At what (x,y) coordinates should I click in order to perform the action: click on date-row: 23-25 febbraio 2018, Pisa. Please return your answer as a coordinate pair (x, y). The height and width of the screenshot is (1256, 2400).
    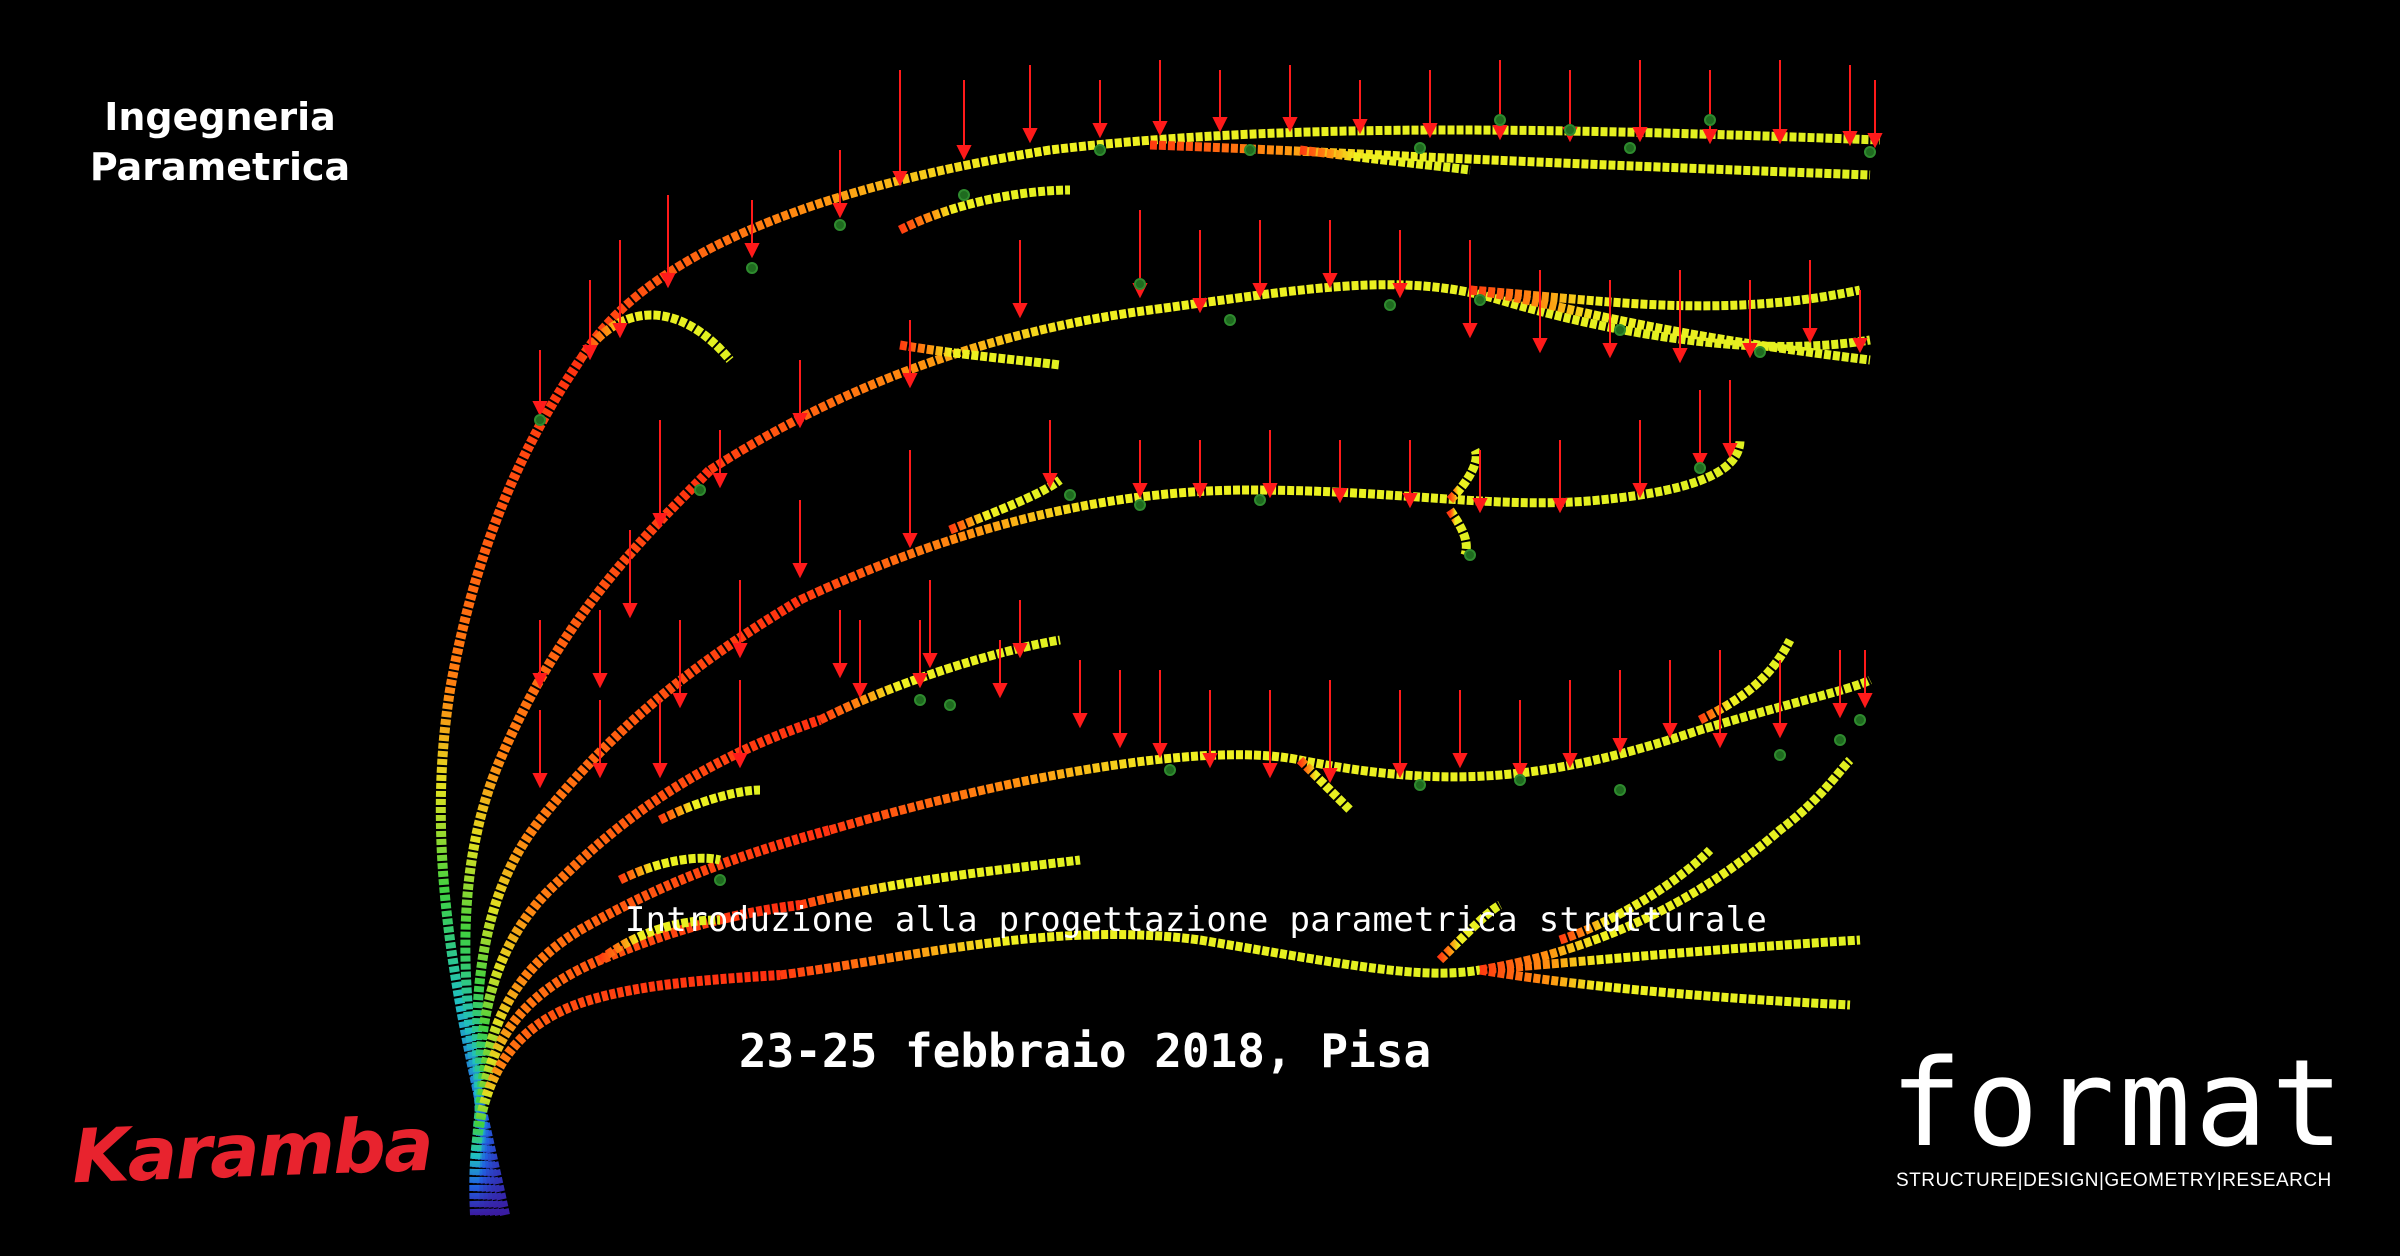
    Looking at the image, I should click on (1200, 1051).